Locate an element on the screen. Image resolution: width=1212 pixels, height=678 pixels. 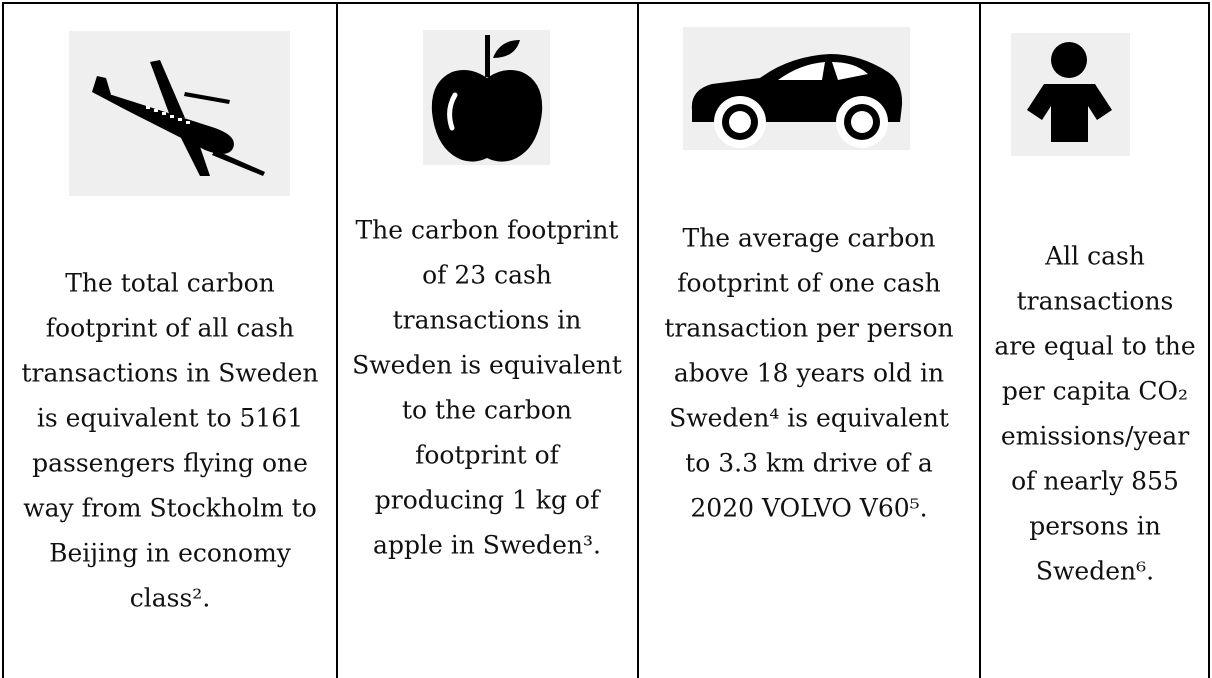
person-icon is located at coordinates (1070, 94).